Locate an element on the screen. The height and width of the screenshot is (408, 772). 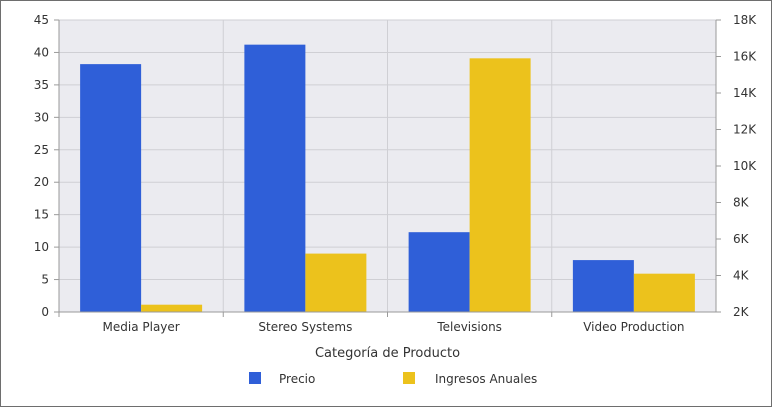
right-tick-label: 2K is located at coordinates (741, 312).